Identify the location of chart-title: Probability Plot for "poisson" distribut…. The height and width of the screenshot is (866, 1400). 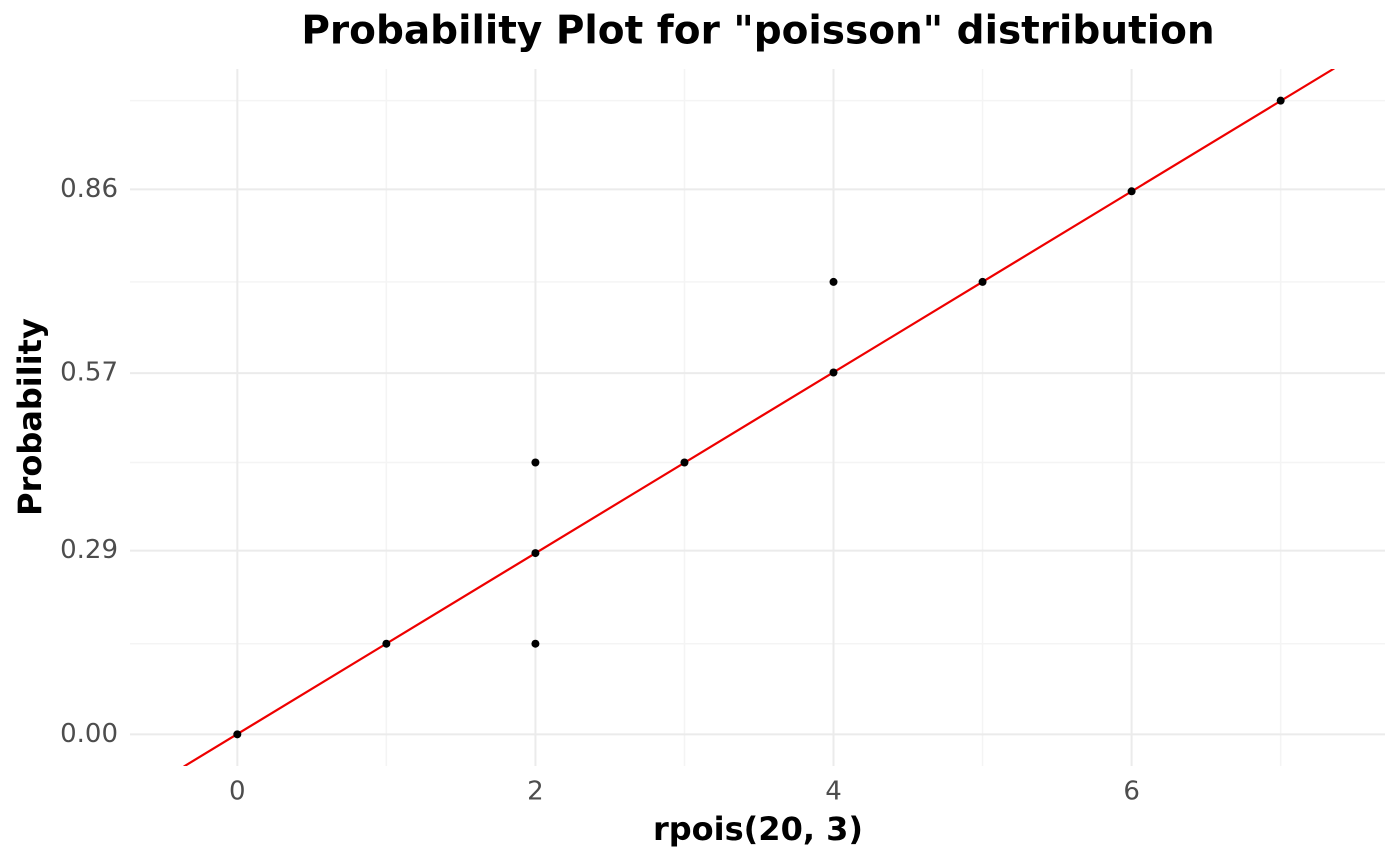
(757, 31).